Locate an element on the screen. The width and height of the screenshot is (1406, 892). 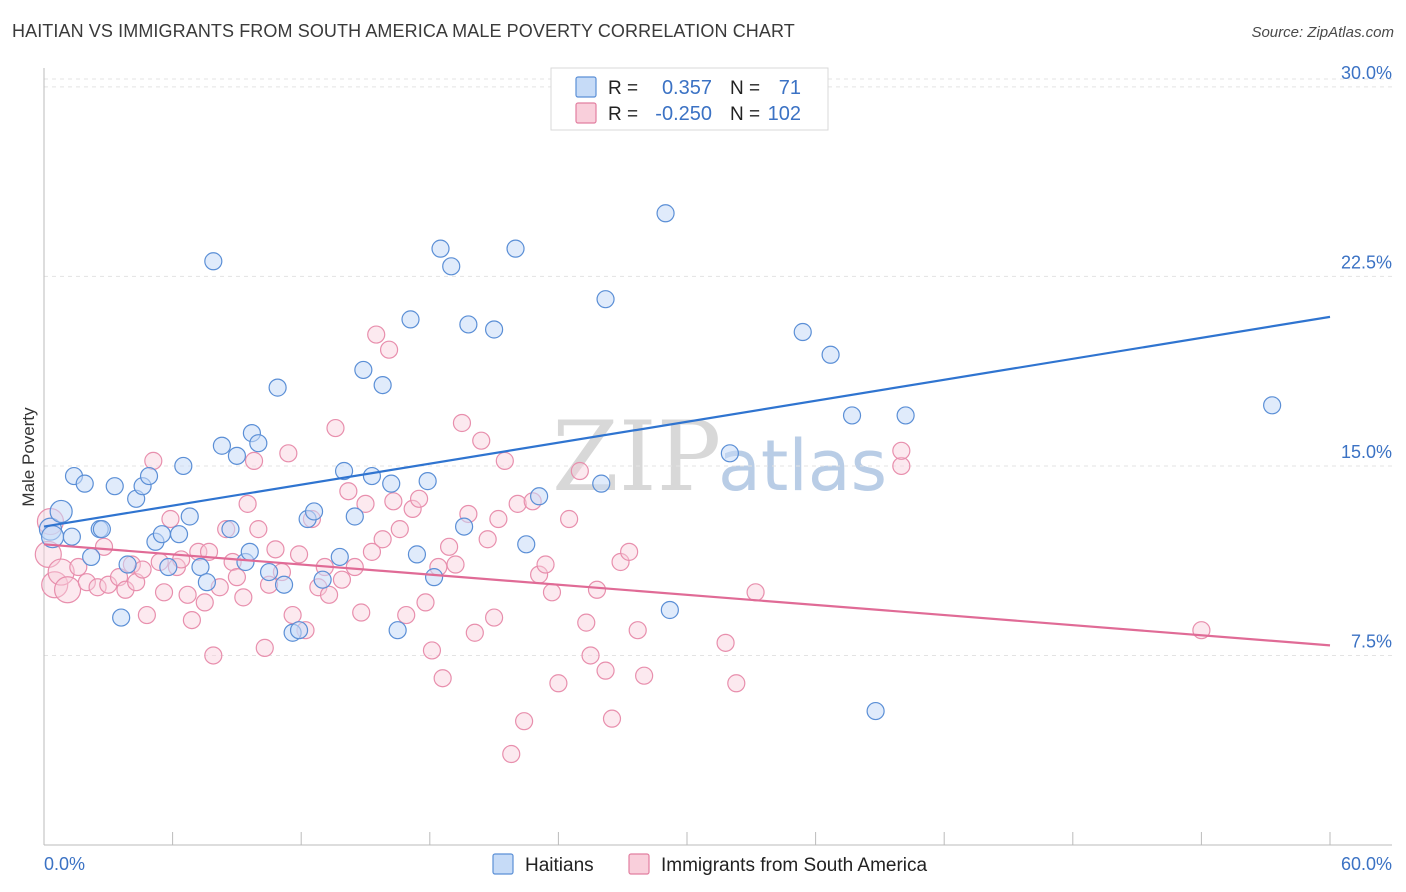
watermark-zip: ZIP is located at coordinates (636, 457).